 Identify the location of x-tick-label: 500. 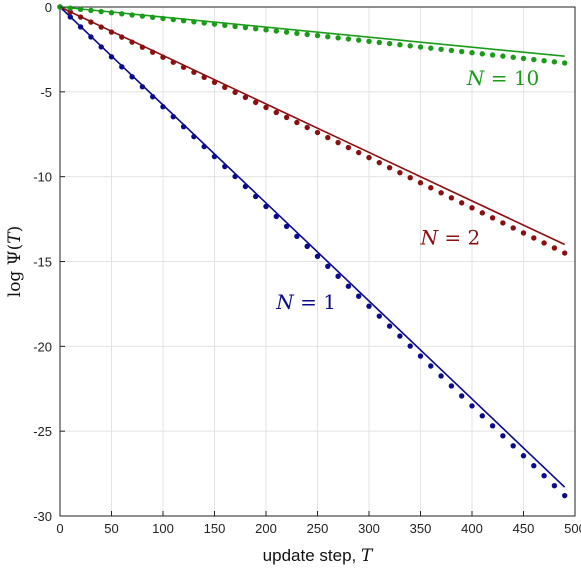
(572, 528).